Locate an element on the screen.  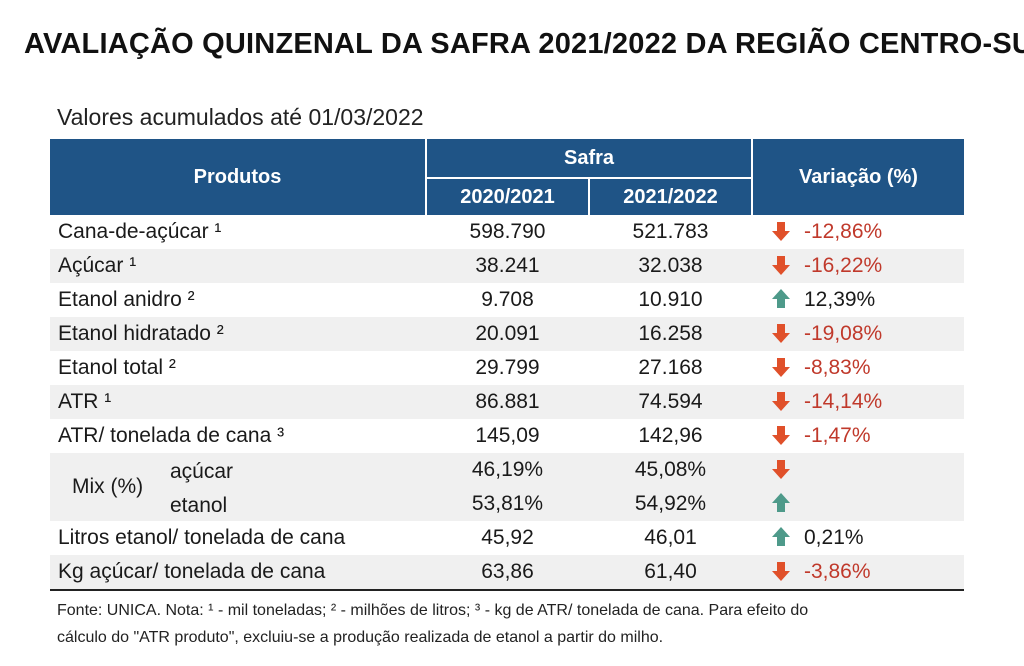
mix-row: 53,81% 54,92% is located at coordinates (507, 504).